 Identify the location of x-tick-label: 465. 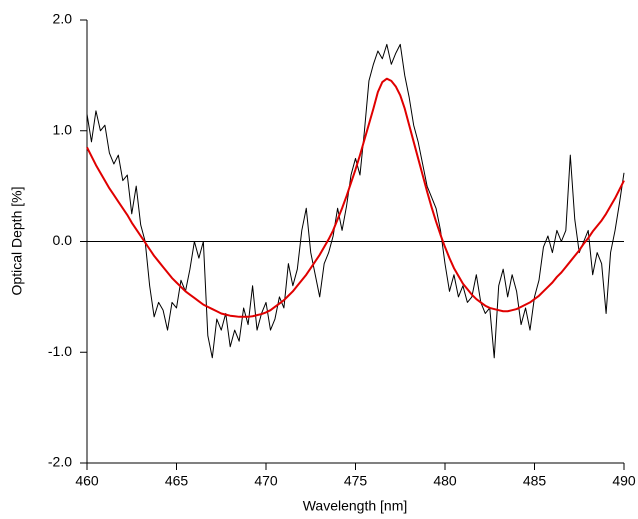
(177, 481).